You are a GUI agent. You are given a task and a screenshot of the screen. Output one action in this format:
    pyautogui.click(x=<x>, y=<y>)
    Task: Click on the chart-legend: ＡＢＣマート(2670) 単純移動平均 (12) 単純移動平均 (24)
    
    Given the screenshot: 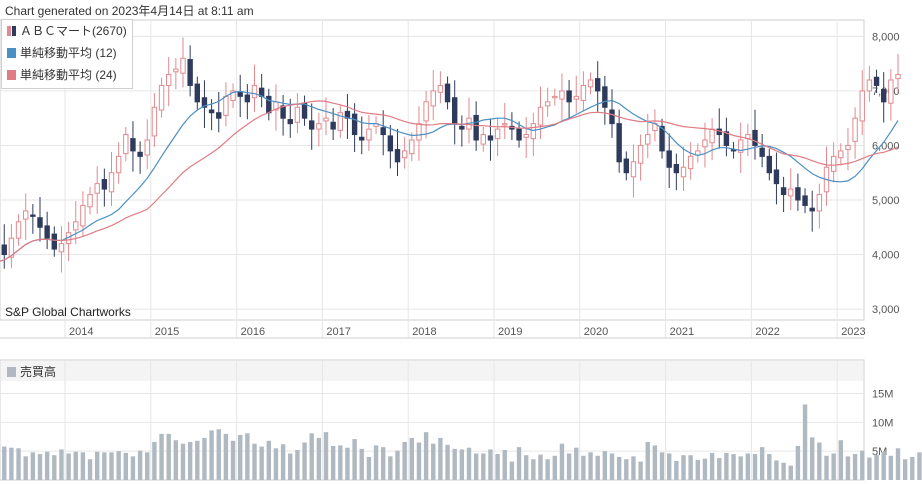 What is the action you would take?
    pyautogui.click(x=67, y=54)
    